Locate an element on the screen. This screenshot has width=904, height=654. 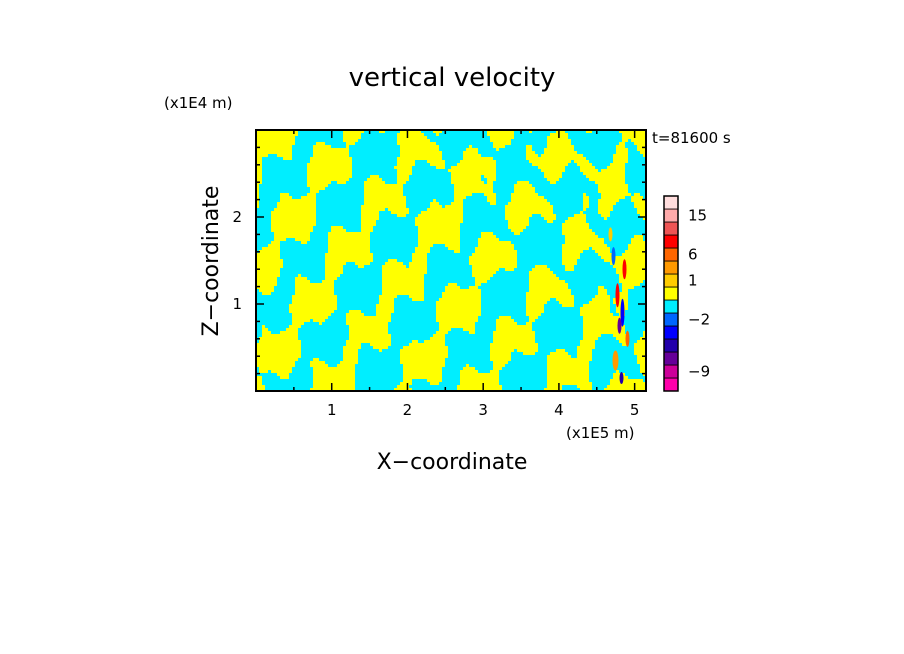
colorbar-frame is located at coordinates (671, 293).